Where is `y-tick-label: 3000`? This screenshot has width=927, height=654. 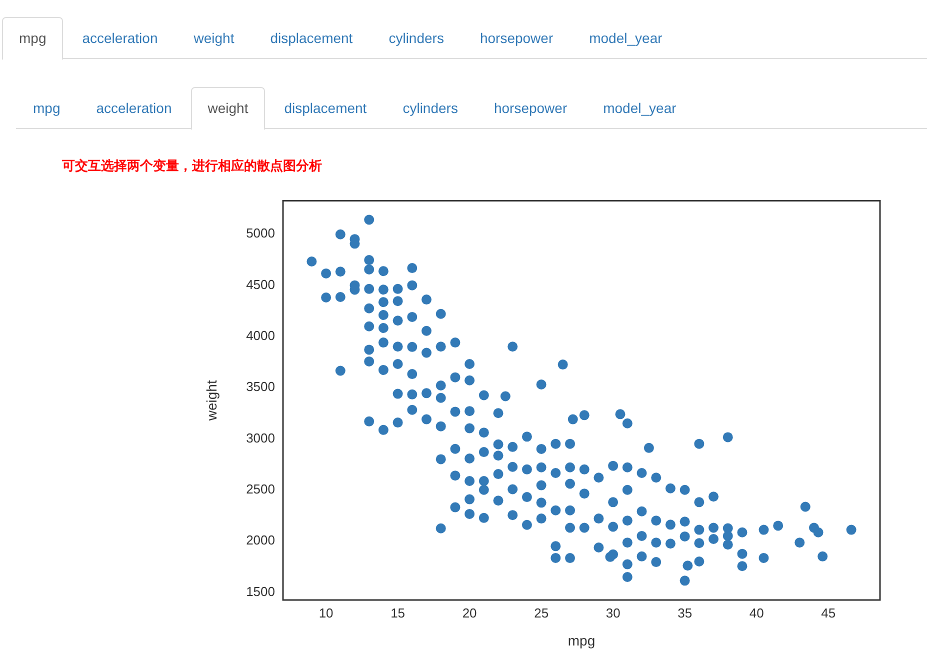
y-tick-label: 3000 is located at coordinates (260, 438).